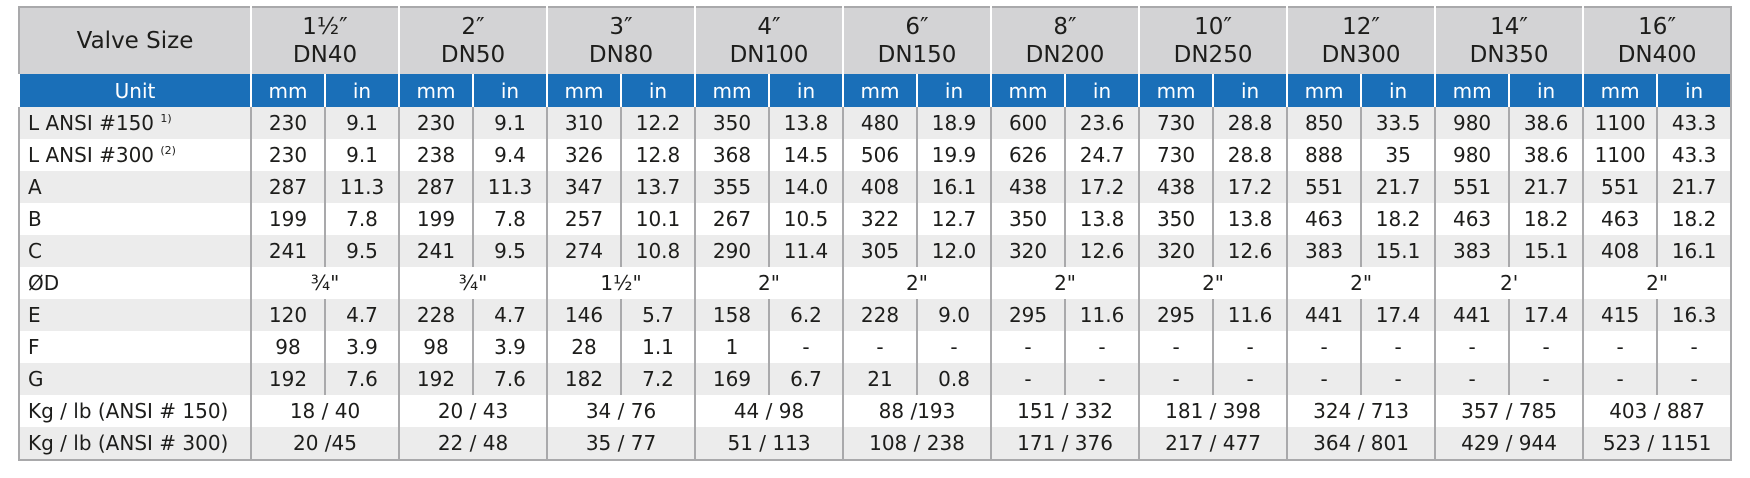 This screenshot has width=1750, height=478. What do you see at coordinates (805, 219) in the screenshot?
I see `cell: 10.5` at bounding box center [805, 219].